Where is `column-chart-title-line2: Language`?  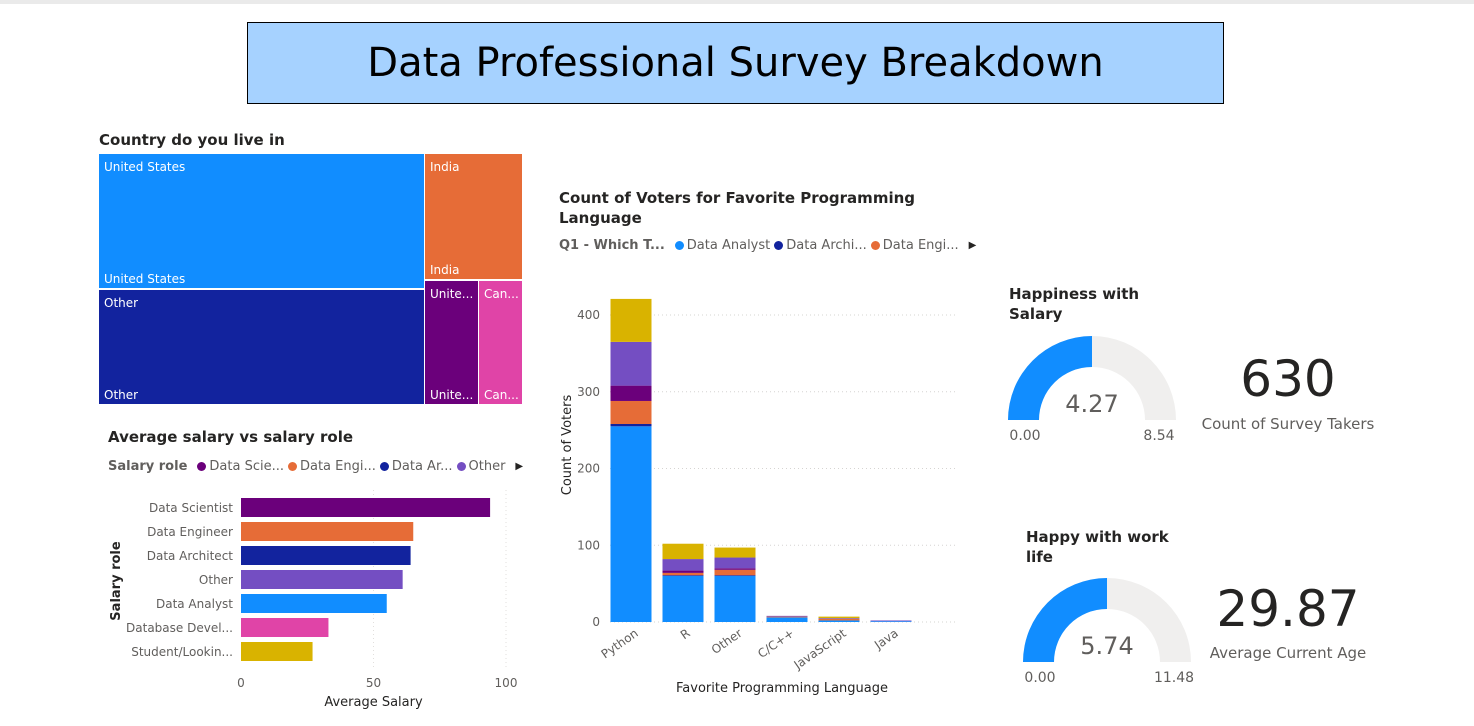 column-chart-title-line2: Language is located at coordinates (600, 218).